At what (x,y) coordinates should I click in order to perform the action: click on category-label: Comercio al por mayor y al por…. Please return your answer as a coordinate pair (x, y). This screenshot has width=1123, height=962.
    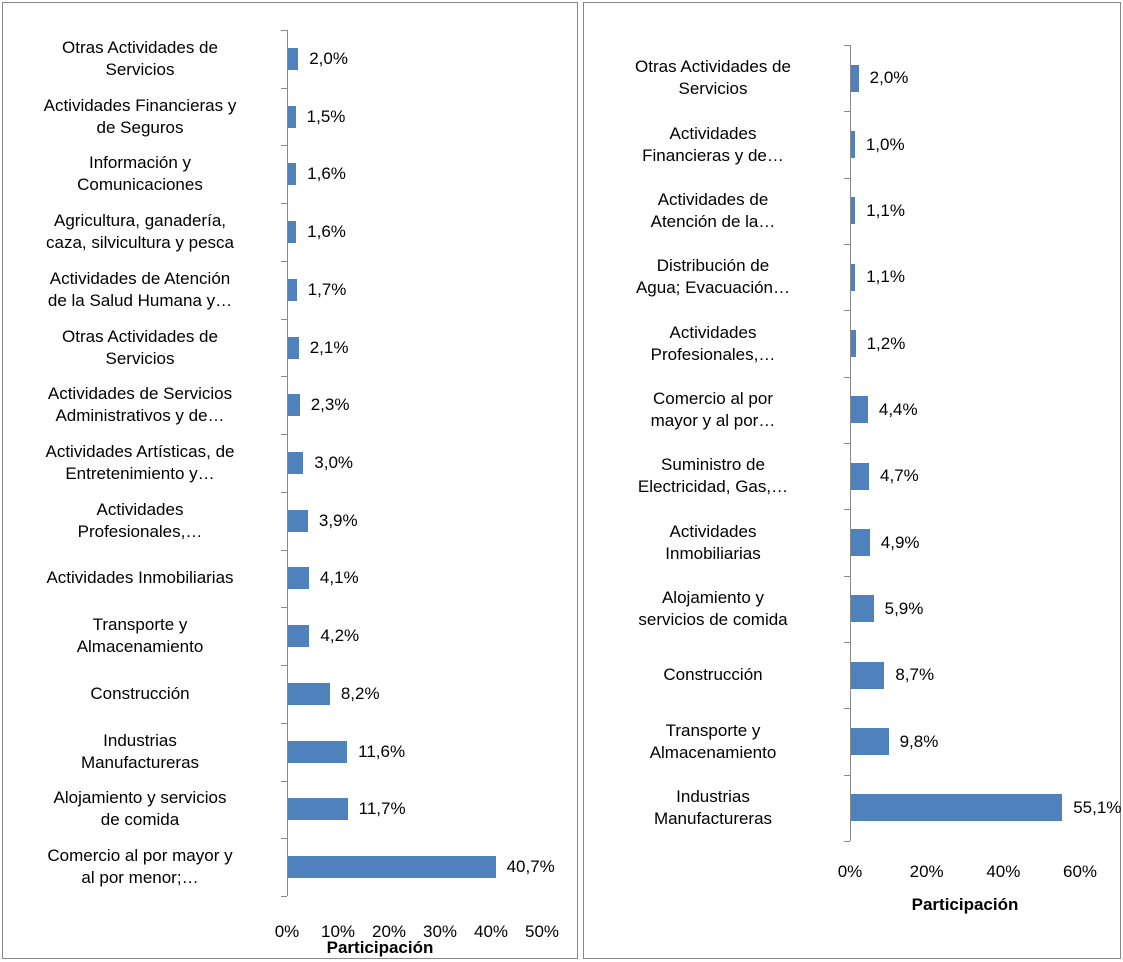
    Looking at the image, I should click on (713, 409).